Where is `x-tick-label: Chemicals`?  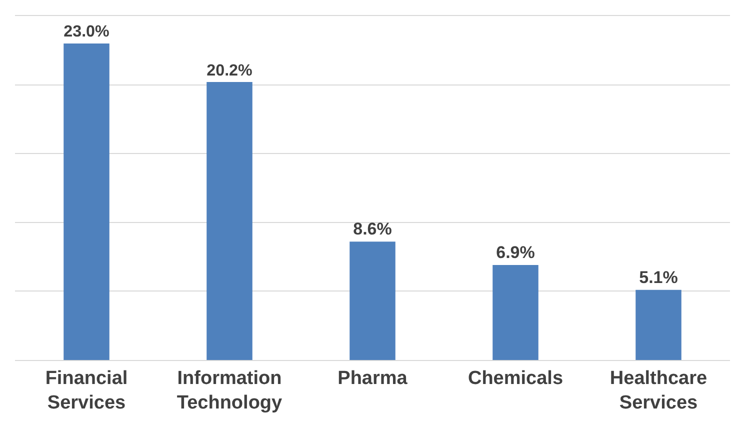
x-tick-label: Chemicals is located at coordinates (516, 378).